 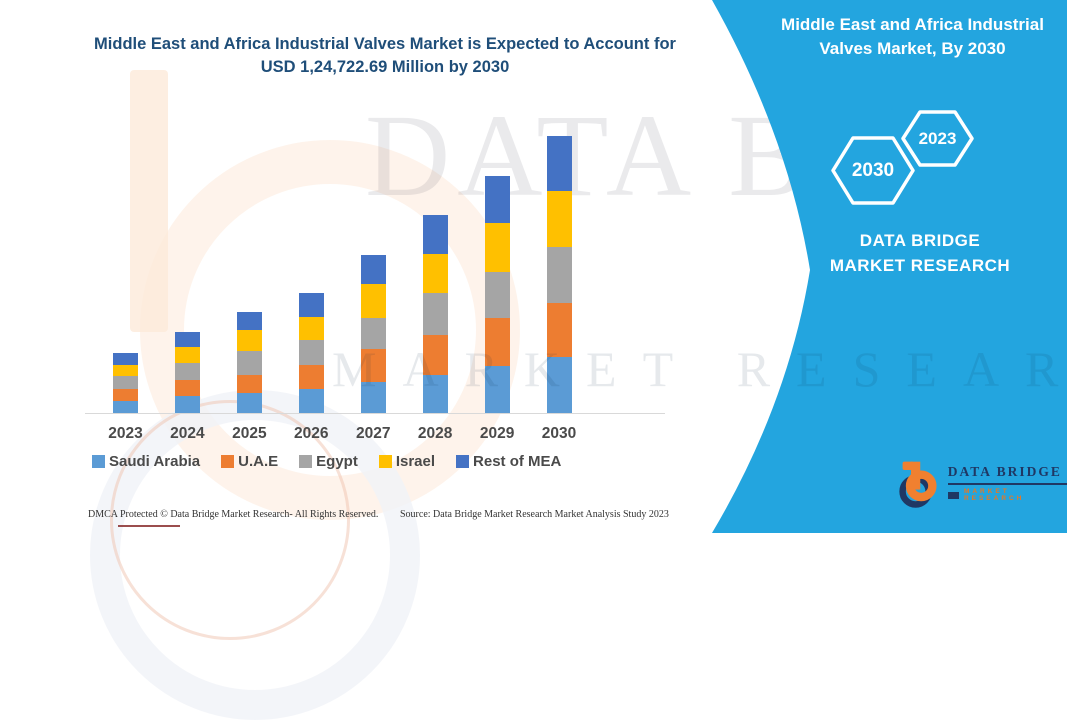 What do you see at coordinates (155, 461) in the screenshot?
I see `legend-label: Saudi Arabia` at bounding box center [155, 461].